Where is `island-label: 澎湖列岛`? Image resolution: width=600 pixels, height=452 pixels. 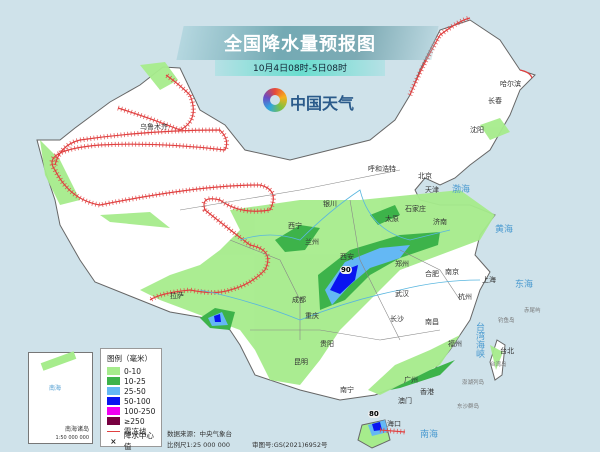 island-label: 澎湖列岛 is located at coordinates (473, 383).